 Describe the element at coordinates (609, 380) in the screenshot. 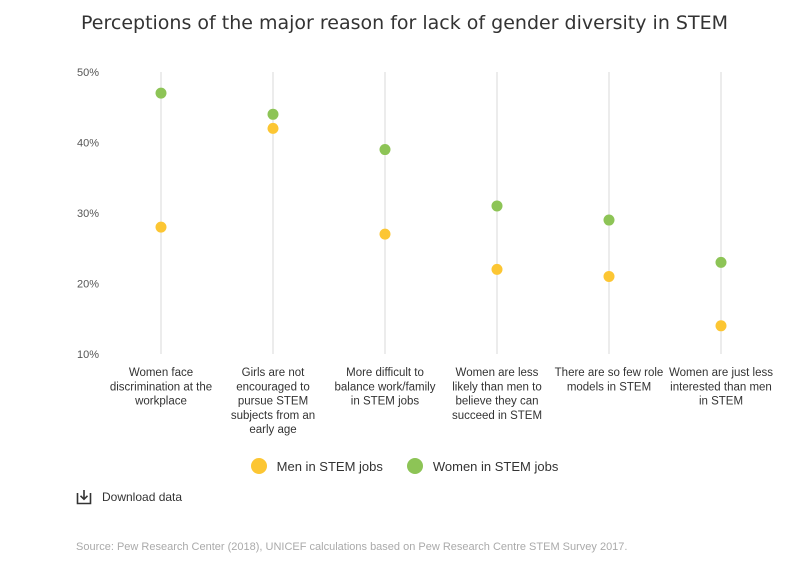

I see `x-tick-label: There are so few role models in STEM` at that location.